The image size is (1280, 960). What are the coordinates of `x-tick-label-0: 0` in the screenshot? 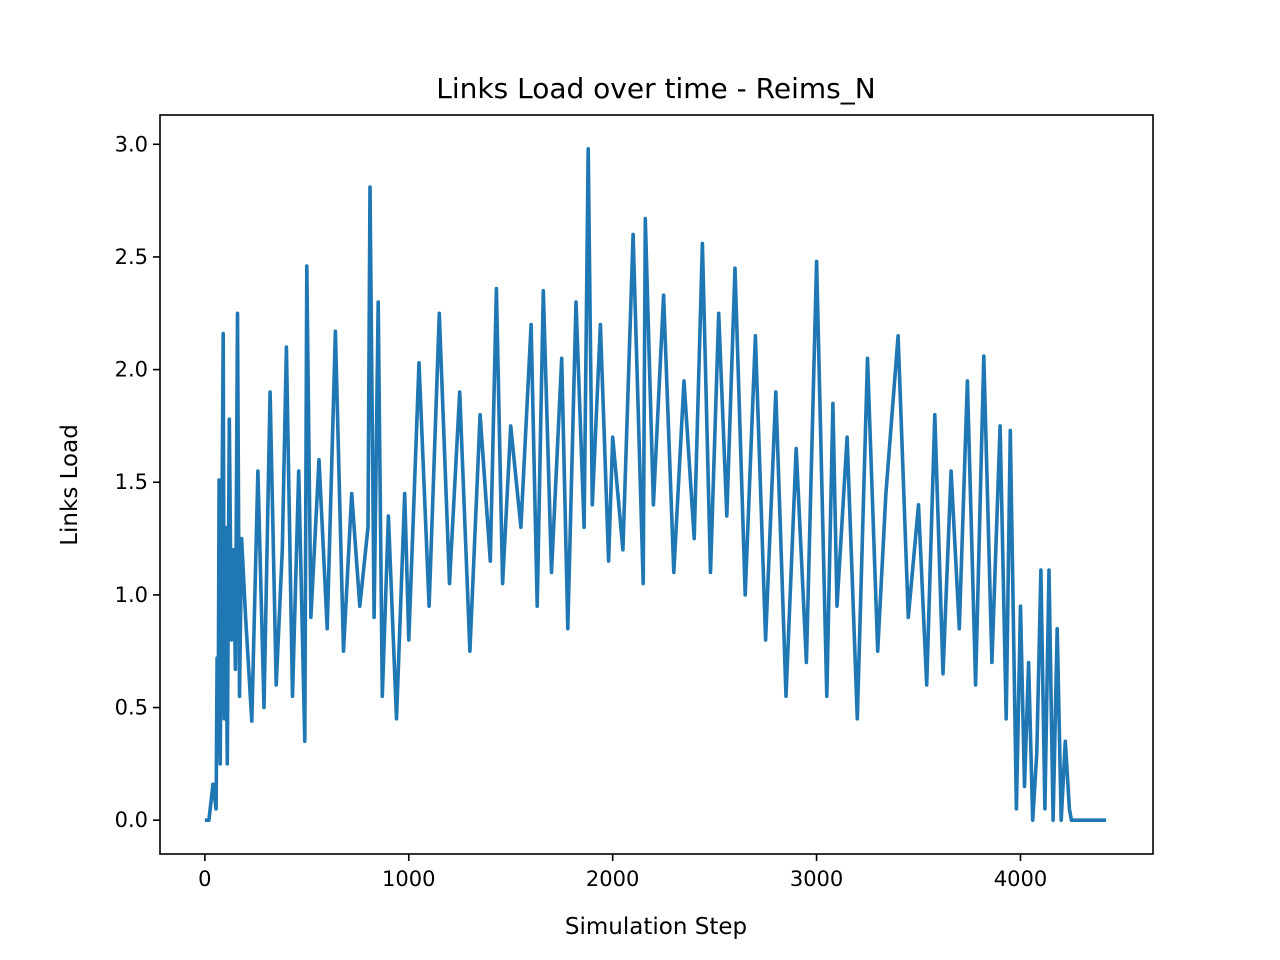 It's located at (204, 879).